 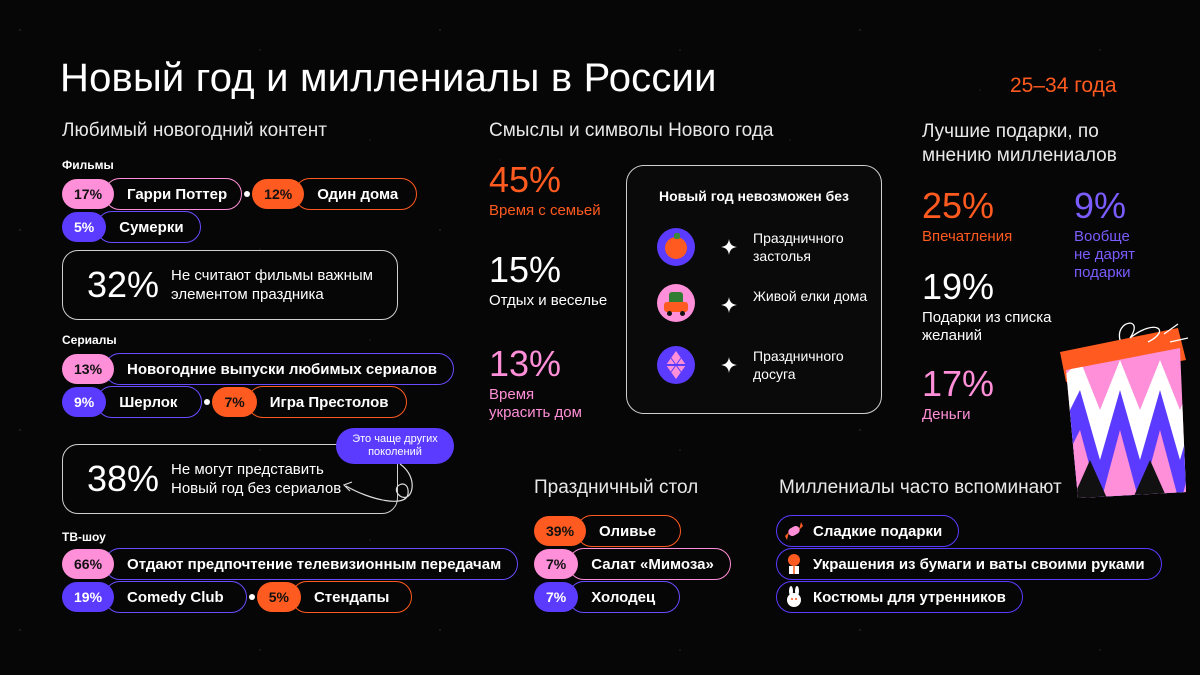 What do you see at coordinates (278, 194) in the screenshot?
I see `film-pct: 12%` at bounding box center [278, 194].